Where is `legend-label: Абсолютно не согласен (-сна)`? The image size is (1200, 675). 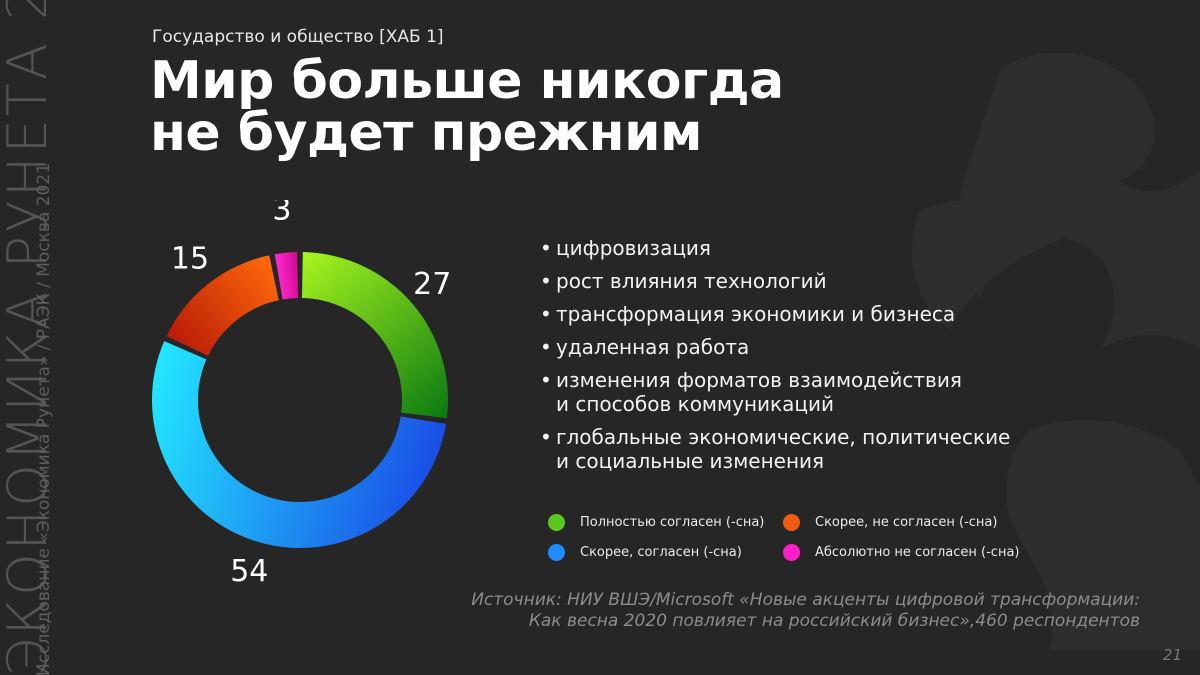 legend-label: Абсолютно не согласен (-сна) is located at coordinates (917, 552).